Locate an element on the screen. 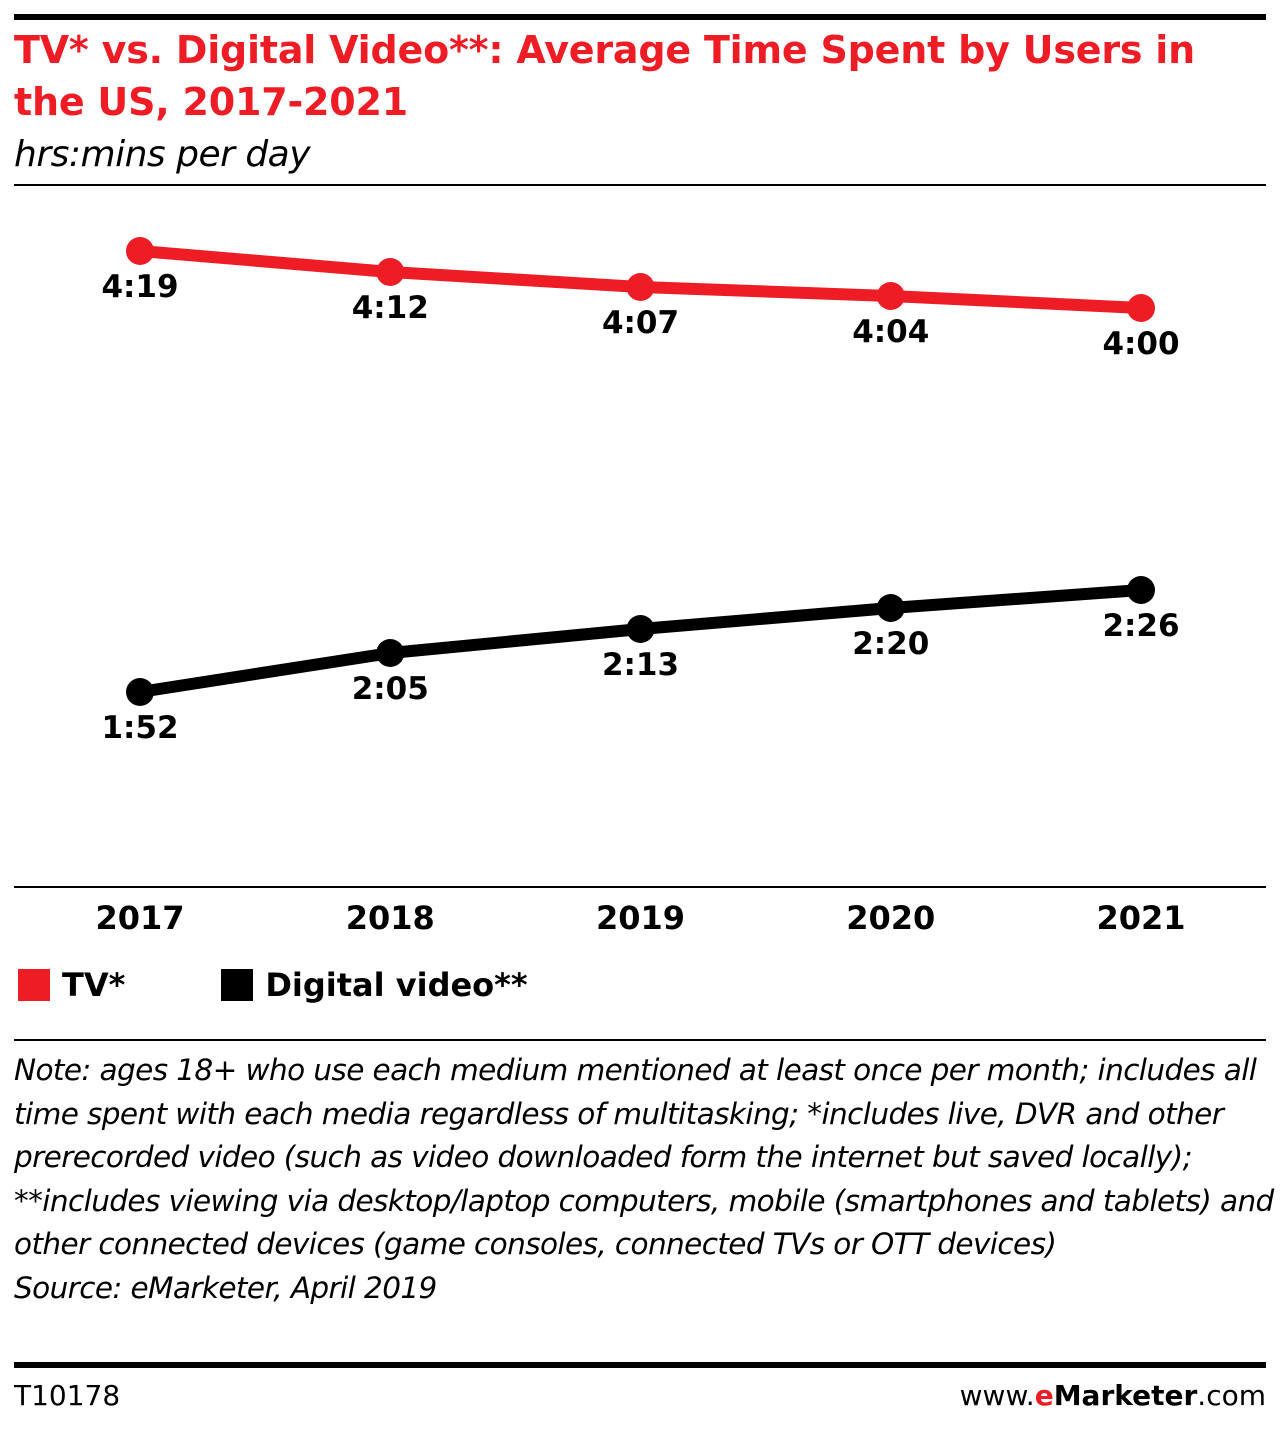 This screenshot has height=1430, width=1280. data-label: 2:05 is located at coordinates (390, 689).